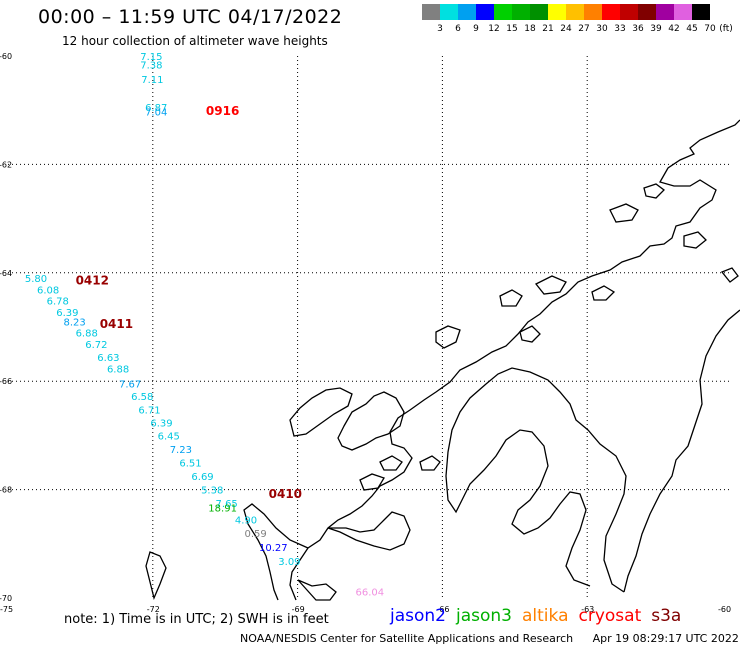 The width and height of the screenshot is (740, 650). I want to click on legend-tick-label: 9, so click(476, 29).